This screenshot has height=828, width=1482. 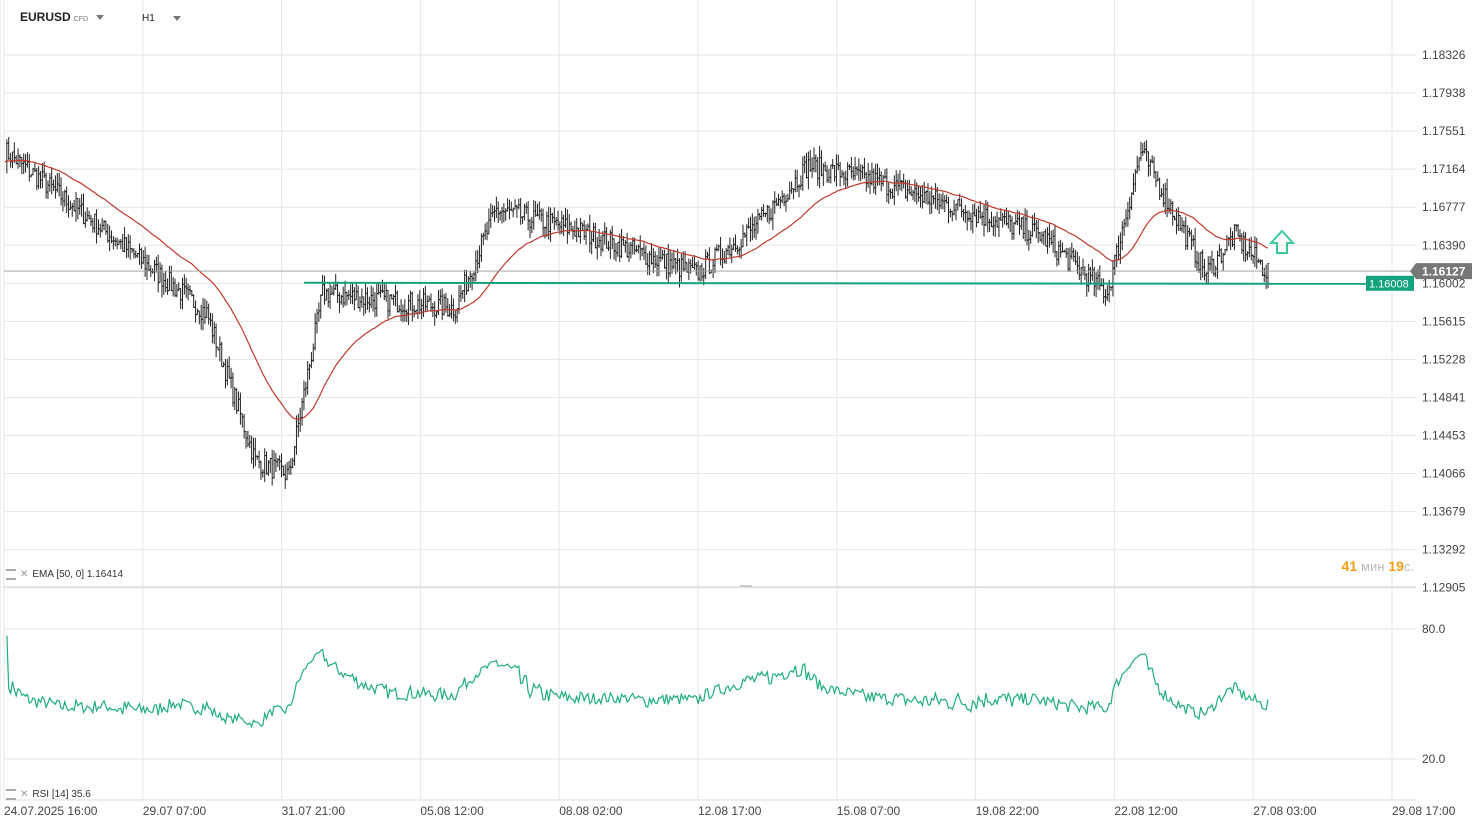 I want to click on current-price-label: 1.16127, so click(x=1444, y=272).